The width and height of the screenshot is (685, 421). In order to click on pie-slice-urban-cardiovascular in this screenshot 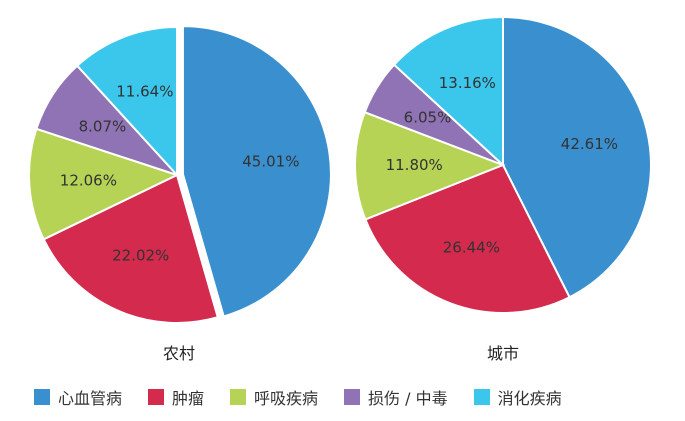, I will do `click(577, 157)`.